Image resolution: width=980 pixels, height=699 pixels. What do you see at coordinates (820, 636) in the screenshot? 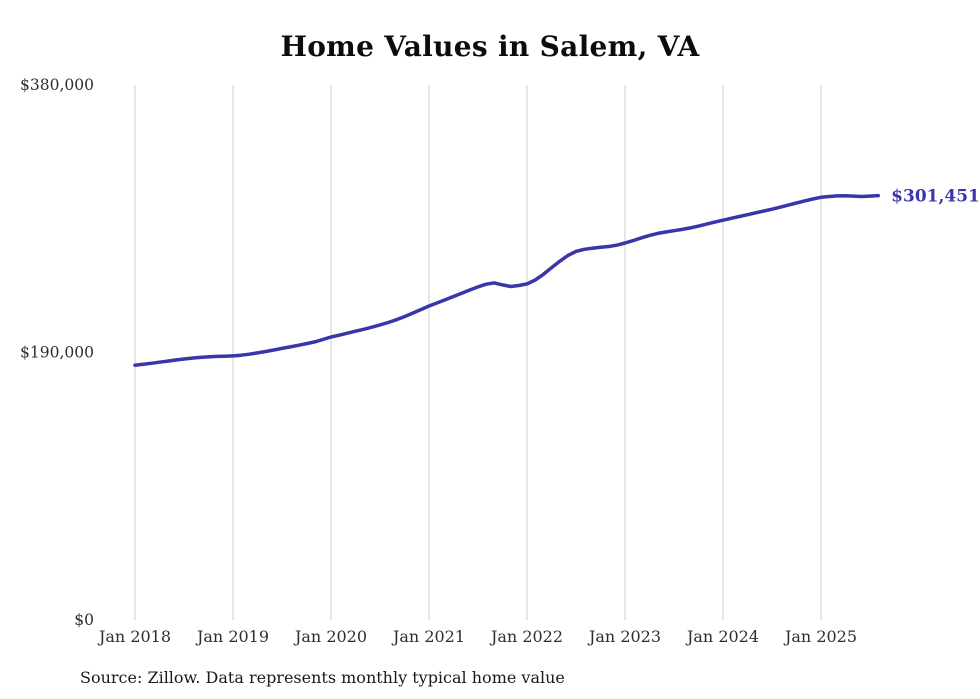
I see `x-tick-label: Jan 2025` at bounding box center [820, 636].